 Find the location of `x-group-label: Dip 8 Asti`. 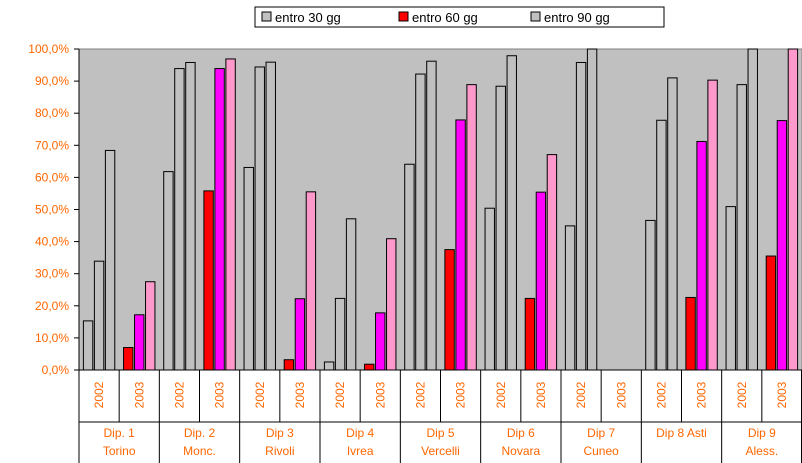

x-group-label: Dip 8 Asti is located at coordinates (681, 433).